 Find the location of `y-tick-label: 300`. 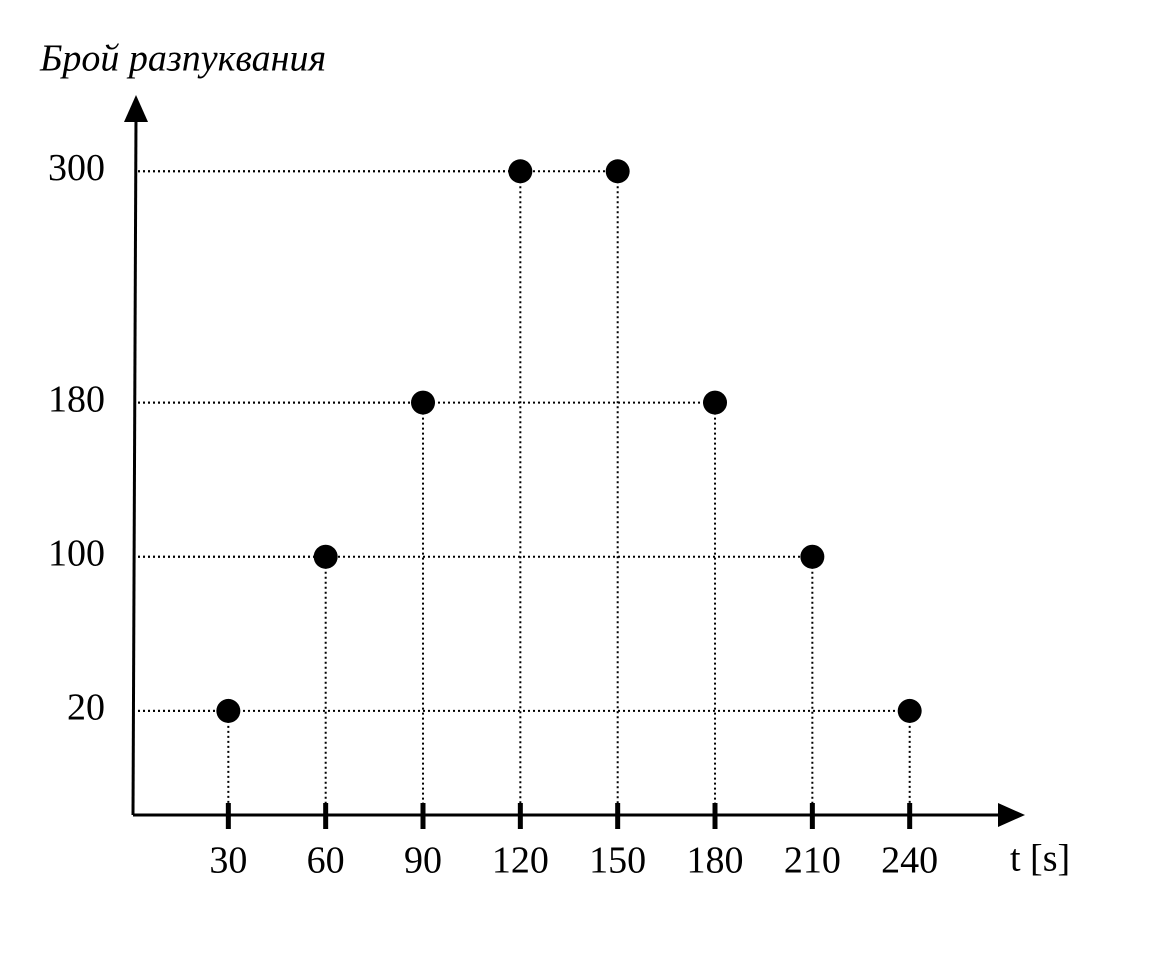

y-tick-label: 300 is located at coordinates (76, 168).